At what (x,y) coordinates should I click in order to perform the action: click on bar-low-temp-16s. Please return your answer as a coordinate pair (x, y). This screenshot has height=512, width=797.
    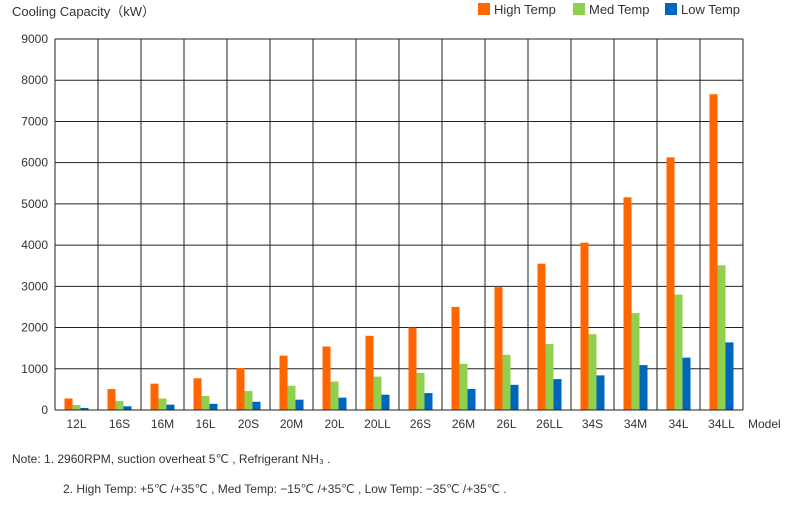
    Looking at the image, I should click on (127, 408).